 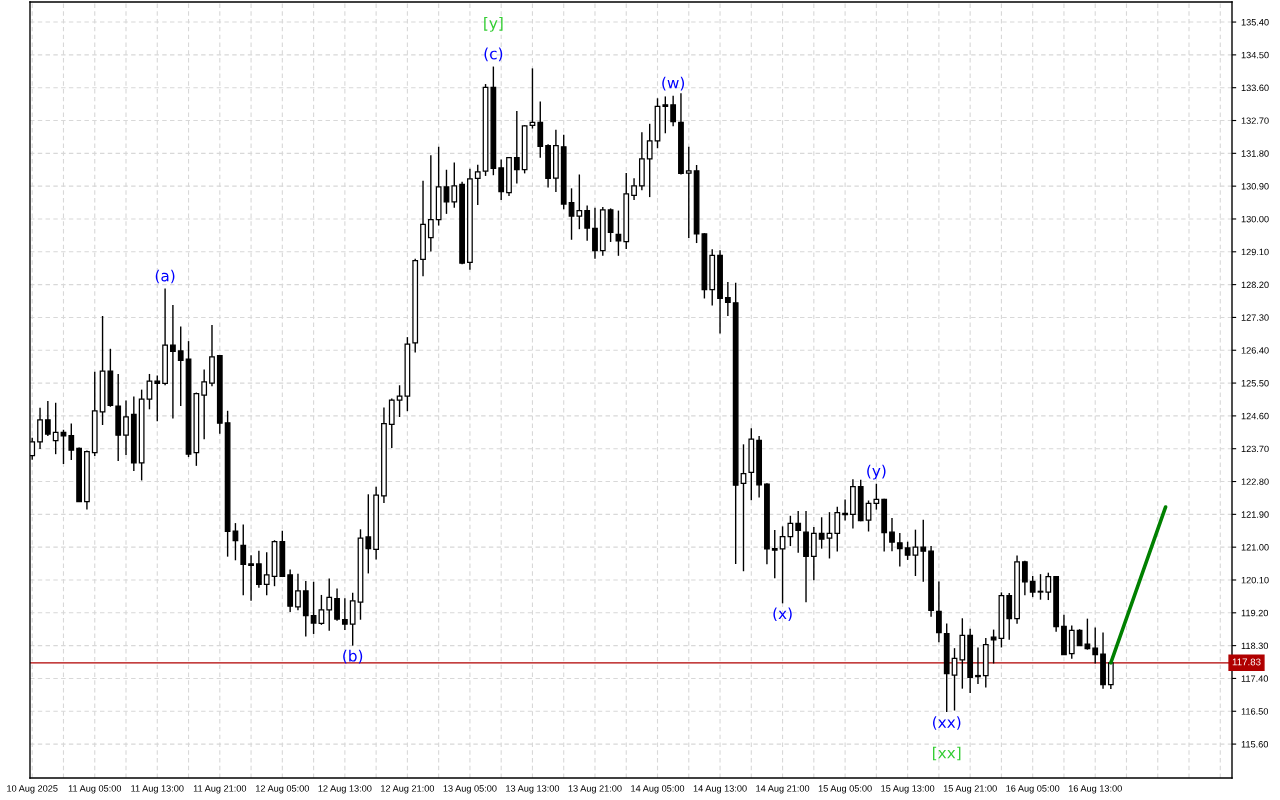 I want to click on x-tick-label: 13 Aug 05:00, so click(x=470, y=789).